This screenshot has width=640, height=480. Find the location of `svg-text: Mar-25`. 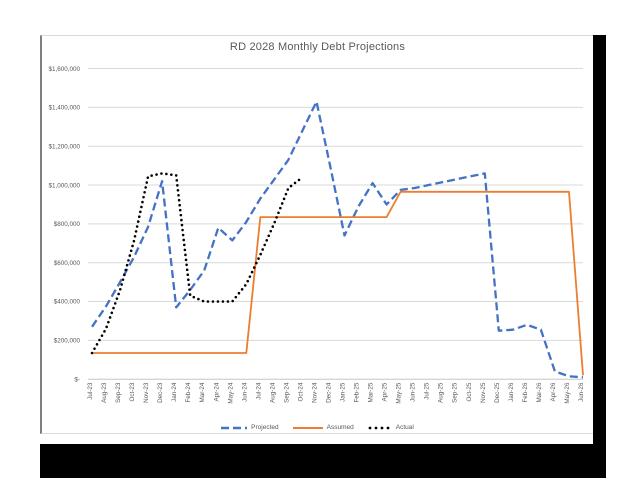

svg-text: Mar-25 is located at coordinates (371, 392).